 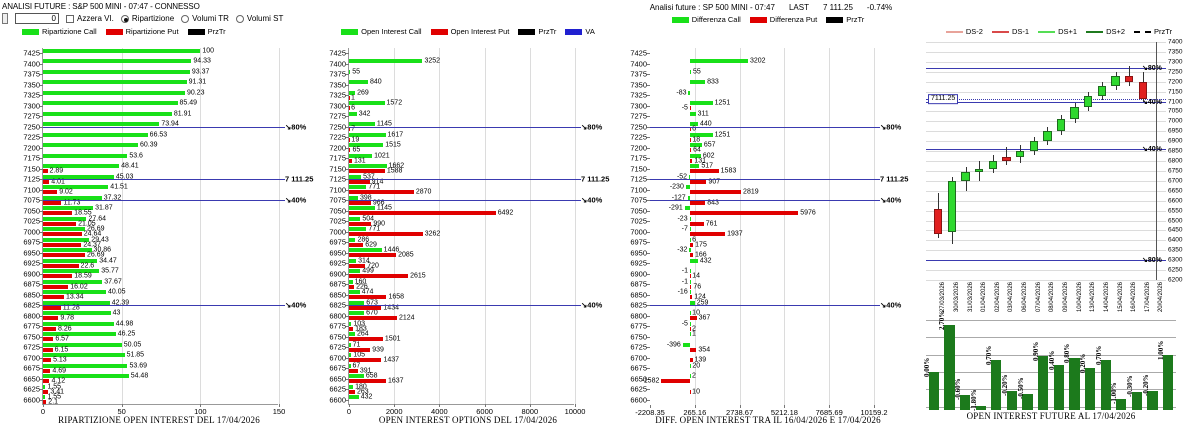 What do you see at coordinates (259, 18) in the screenshot?
I see `radio-volumi-st: Volumi ST` at bounding box center [259, 18].